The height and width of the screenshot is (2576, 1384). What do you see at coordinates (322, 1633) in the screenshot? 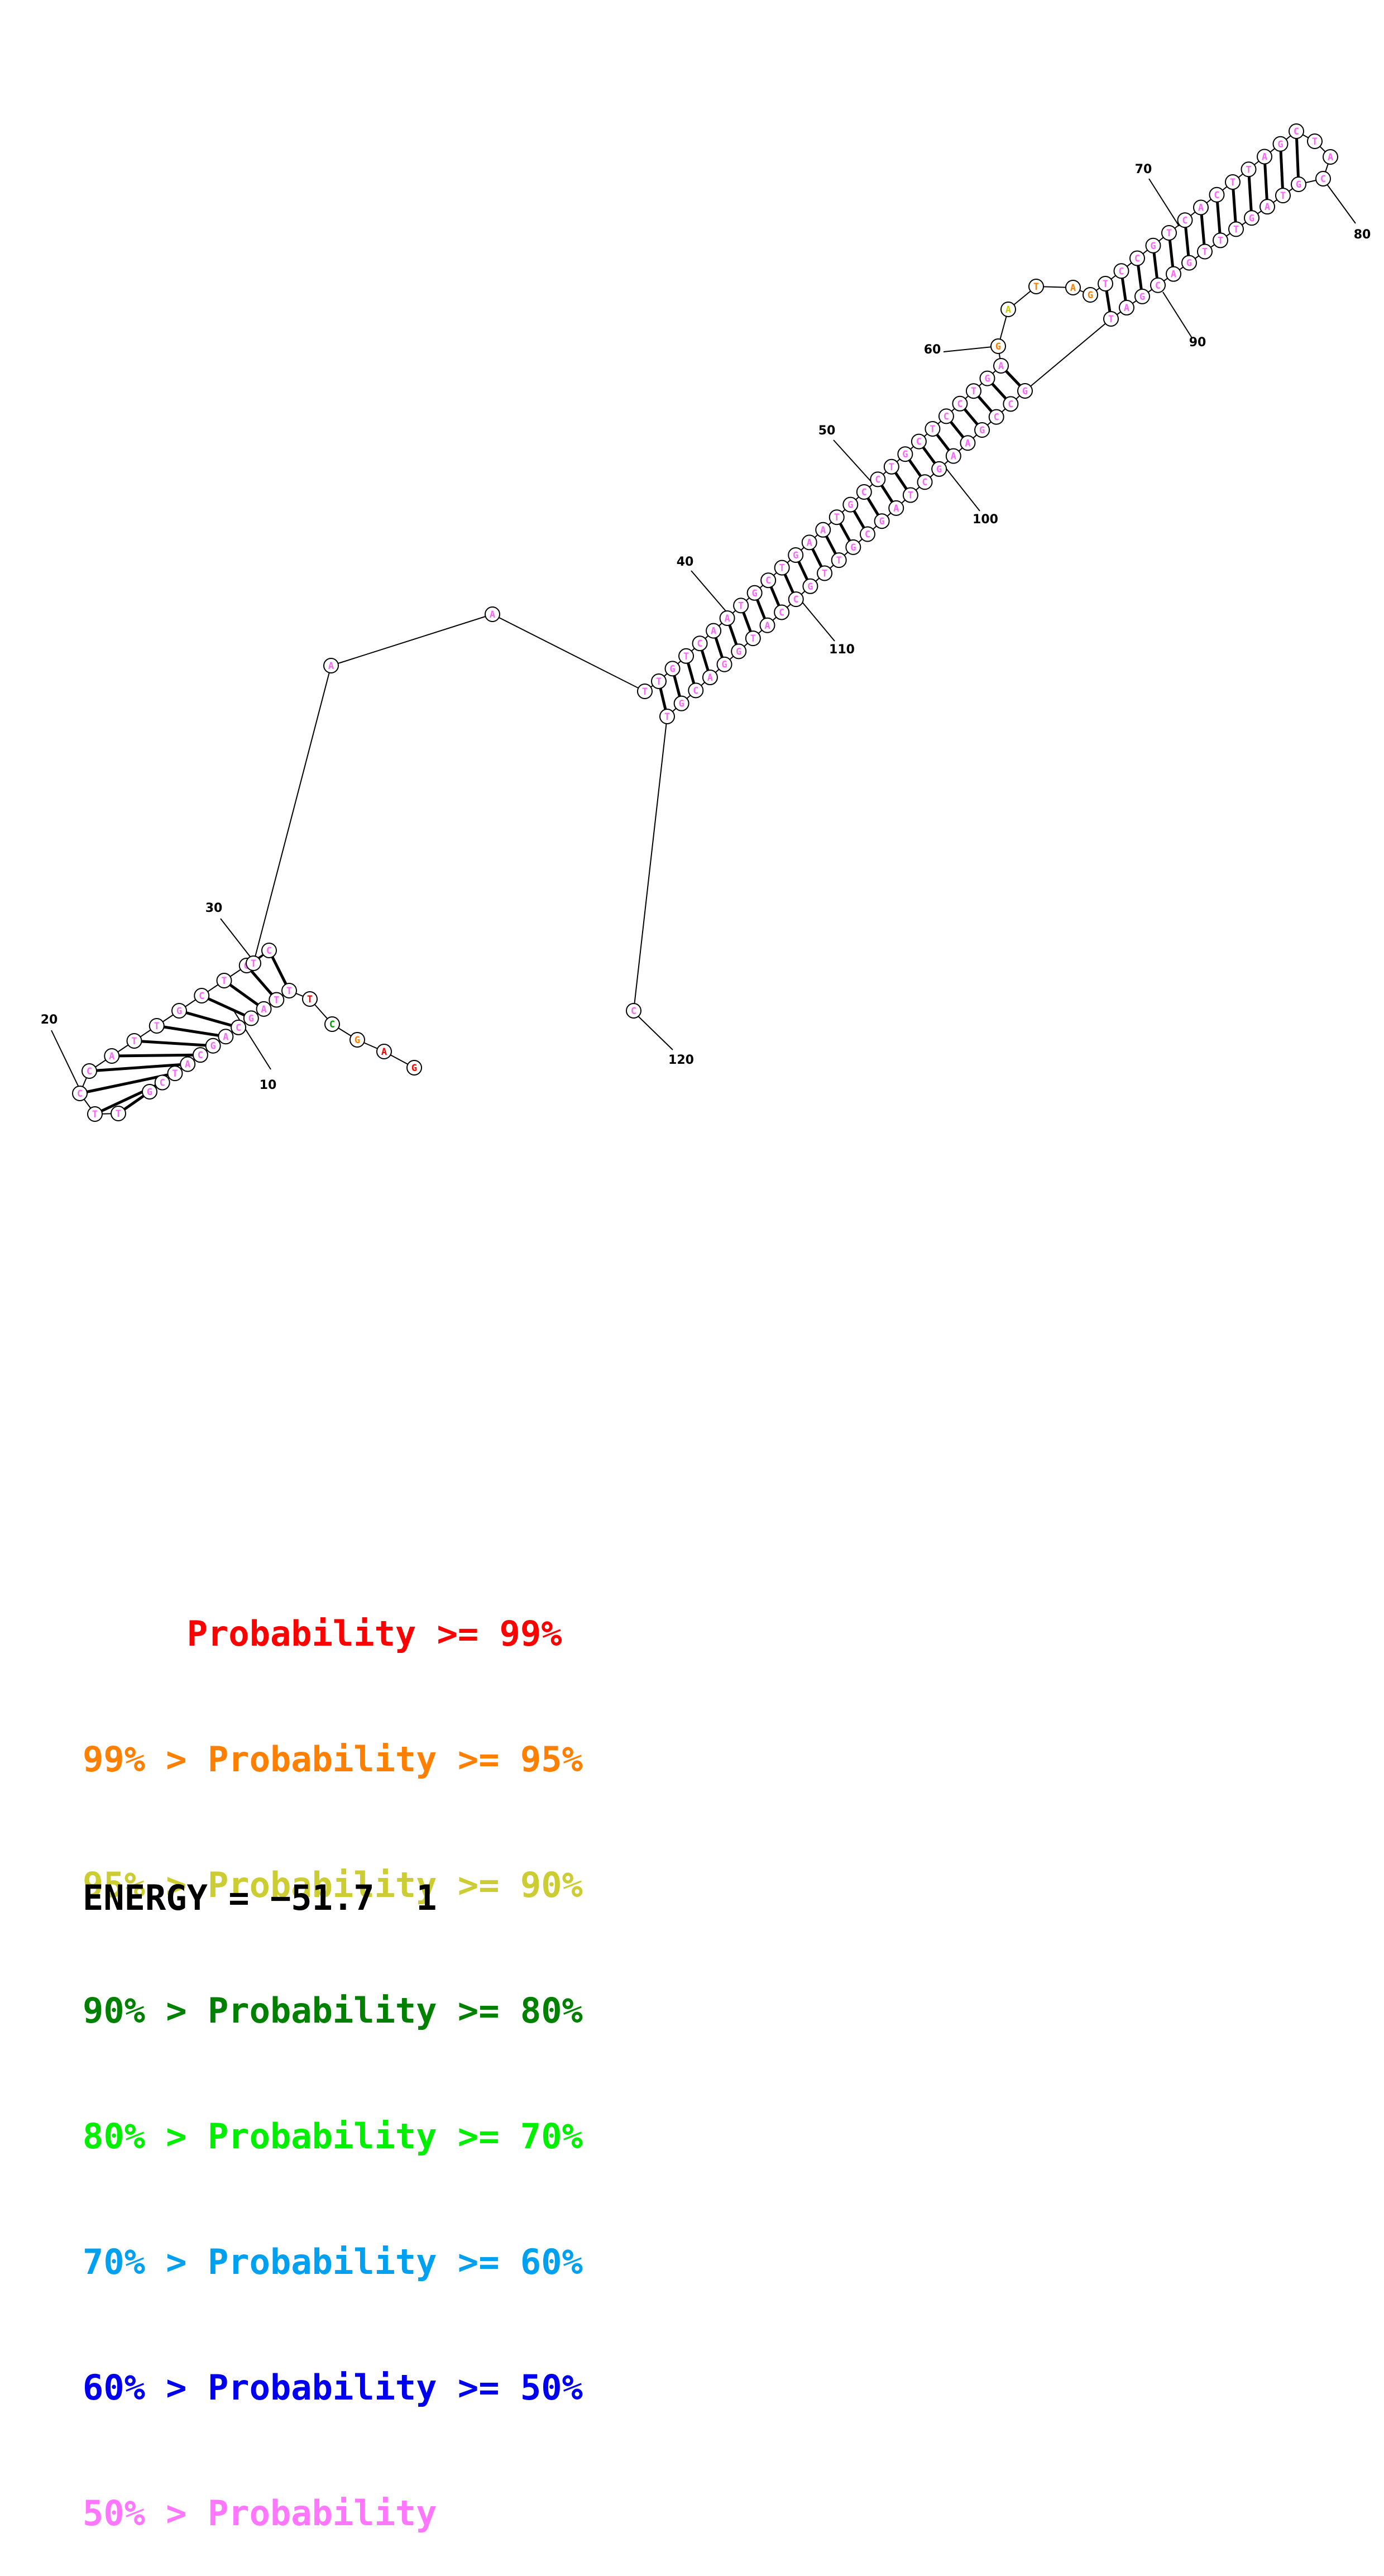
I see `legend-row: Probability >= 99%` at bounding box center [322, 1633].